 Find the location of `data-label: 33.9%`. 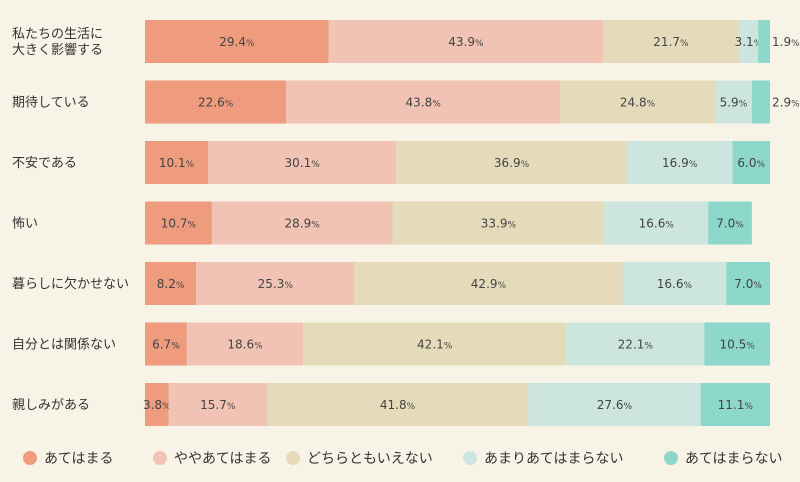

data-label: 33.9% is located at coordinates (499, 224).